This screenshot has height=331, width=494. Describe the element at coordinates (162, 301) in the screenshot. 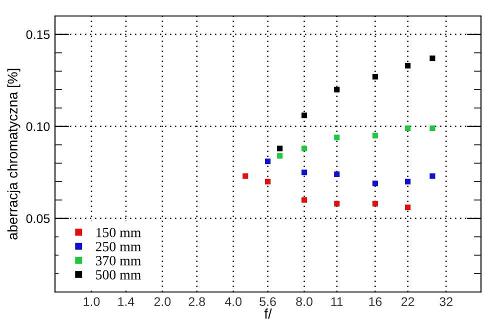

I see `x-tick-label: 2.0` at that location.